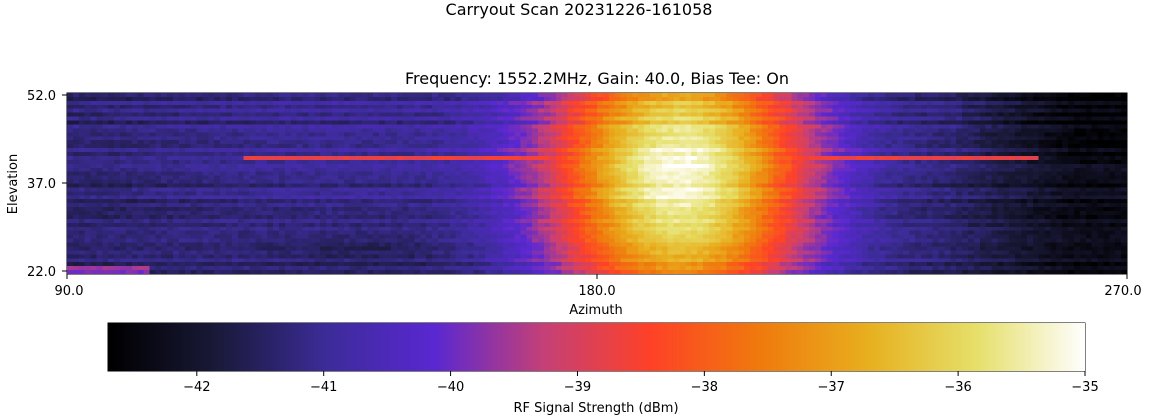 This screenshot has width=1153, height=419. Describe the element at coordinates (196, 387) in the screenshot. I see `colorbar-tick-label: −42` at that location.